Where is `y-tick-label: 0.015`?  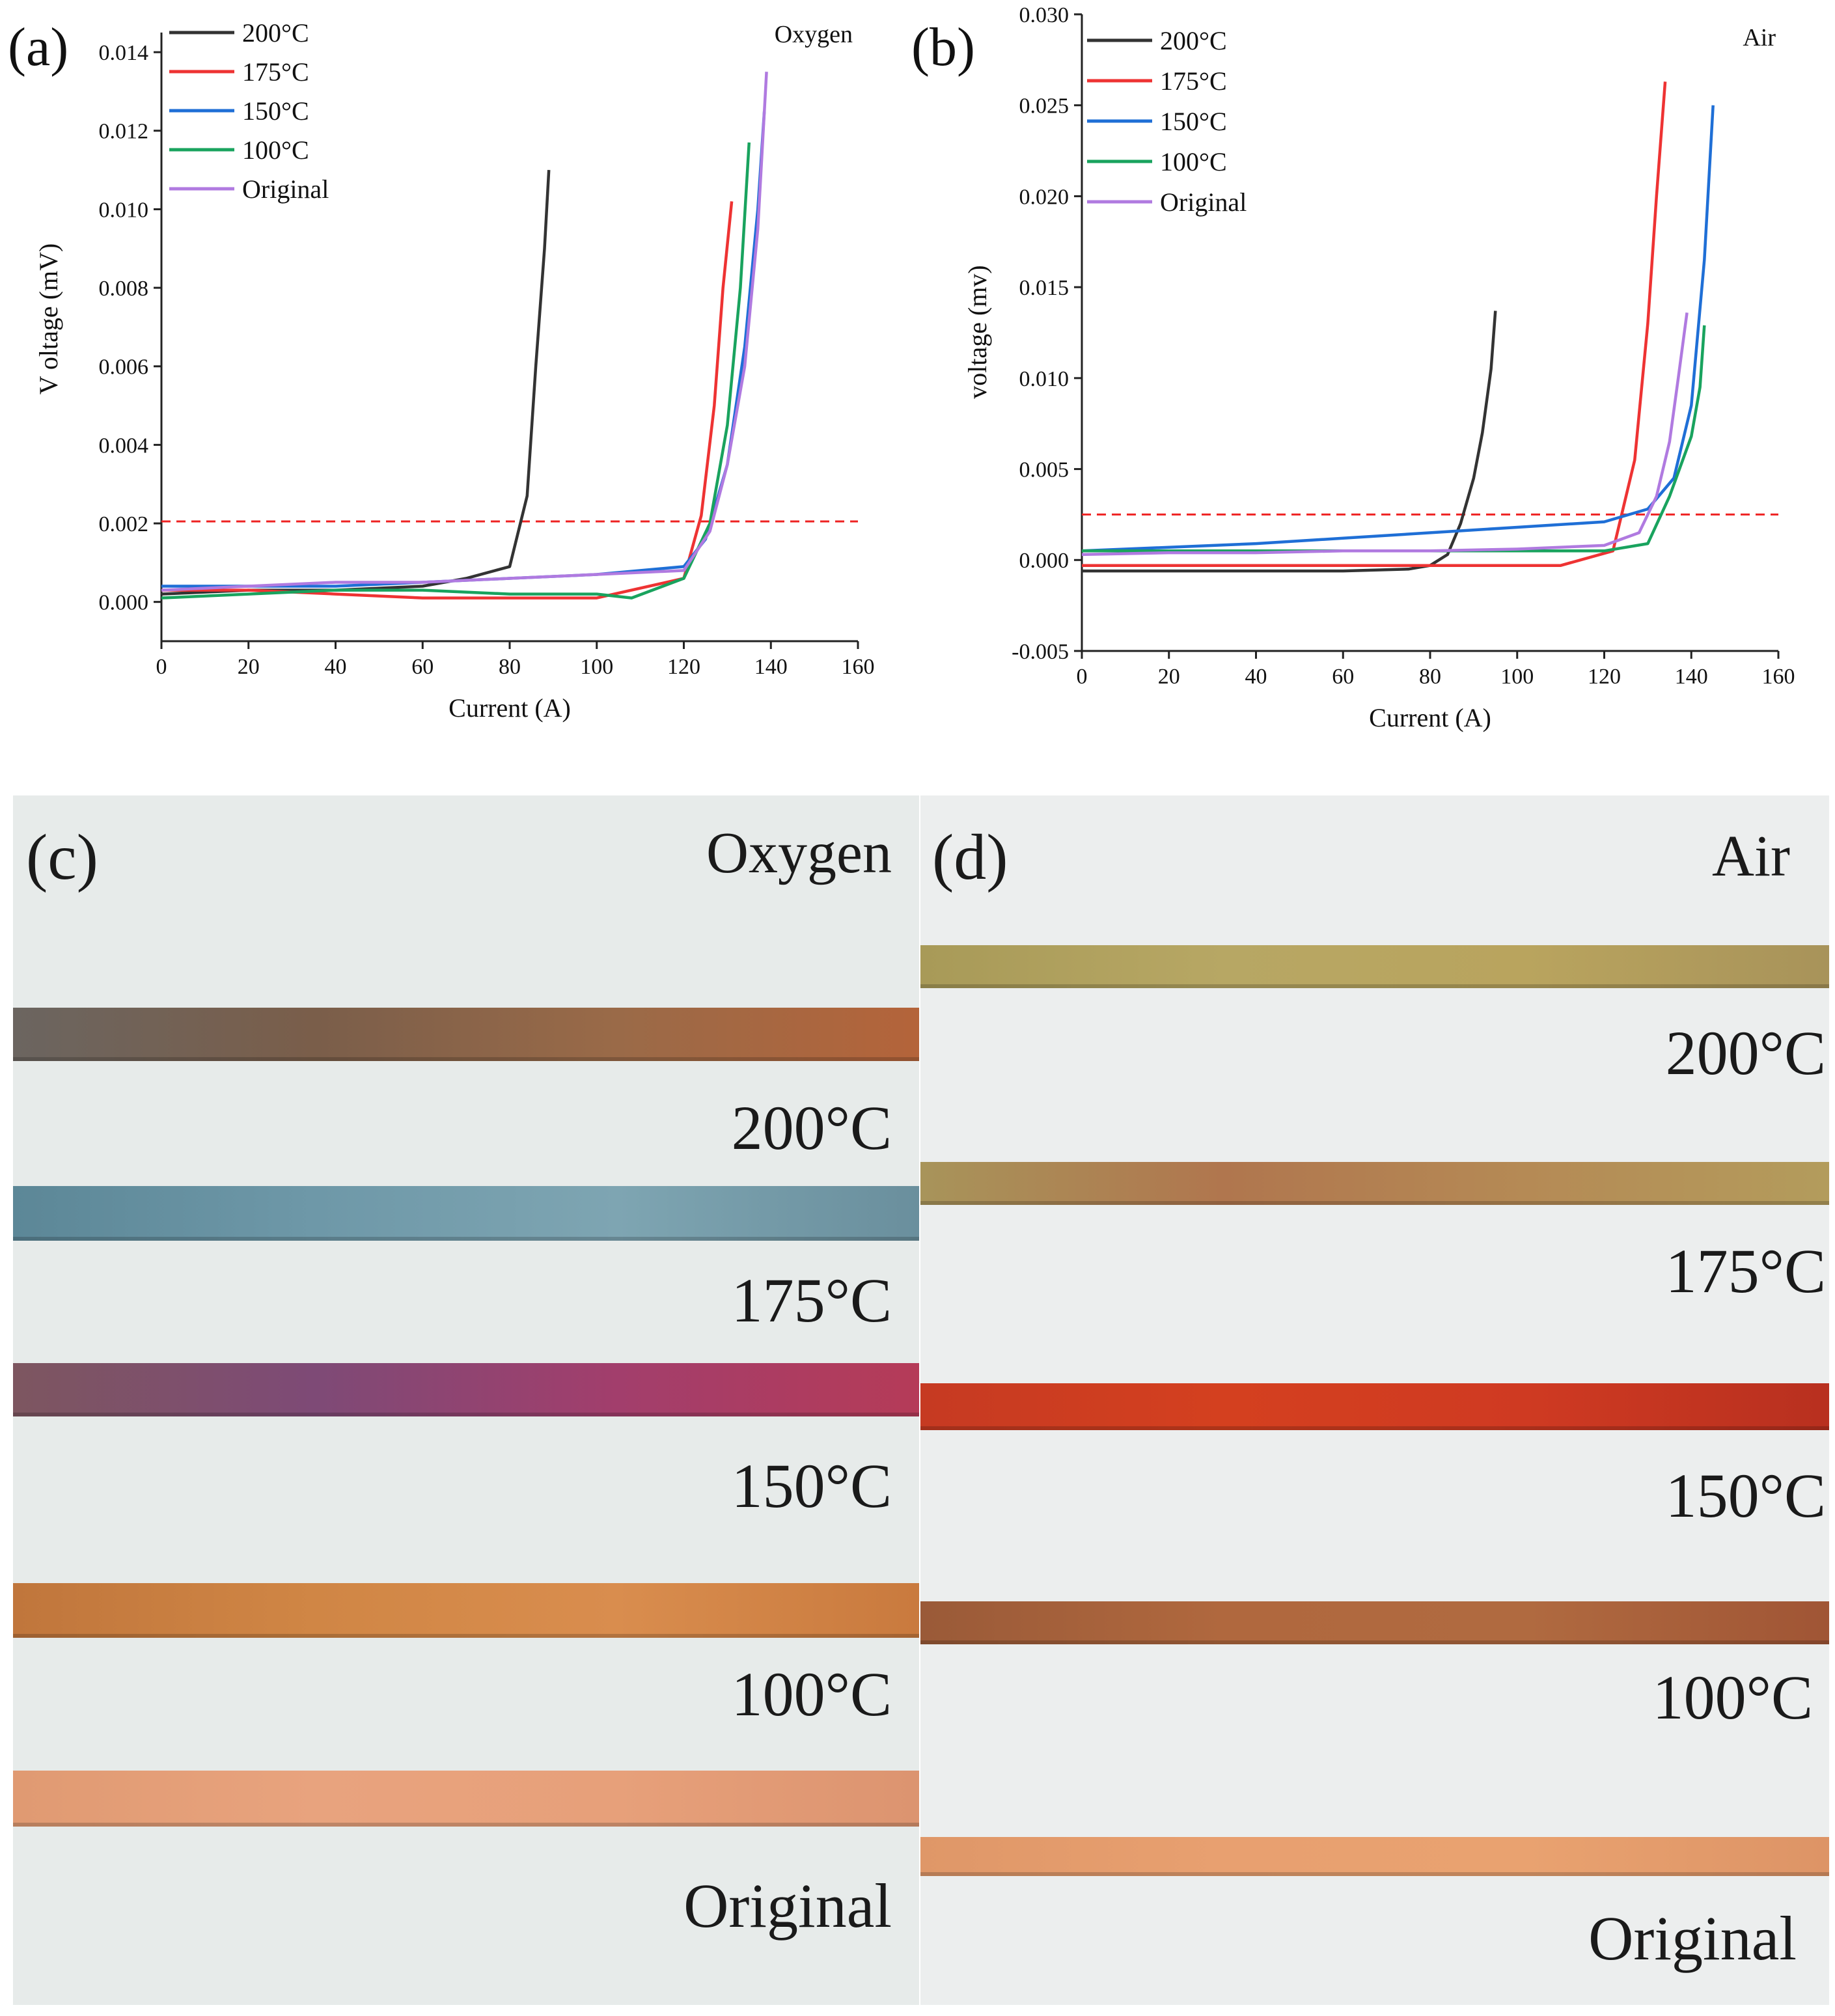 y-tick-label: 0.015 is located at coordinates (1044, 288).